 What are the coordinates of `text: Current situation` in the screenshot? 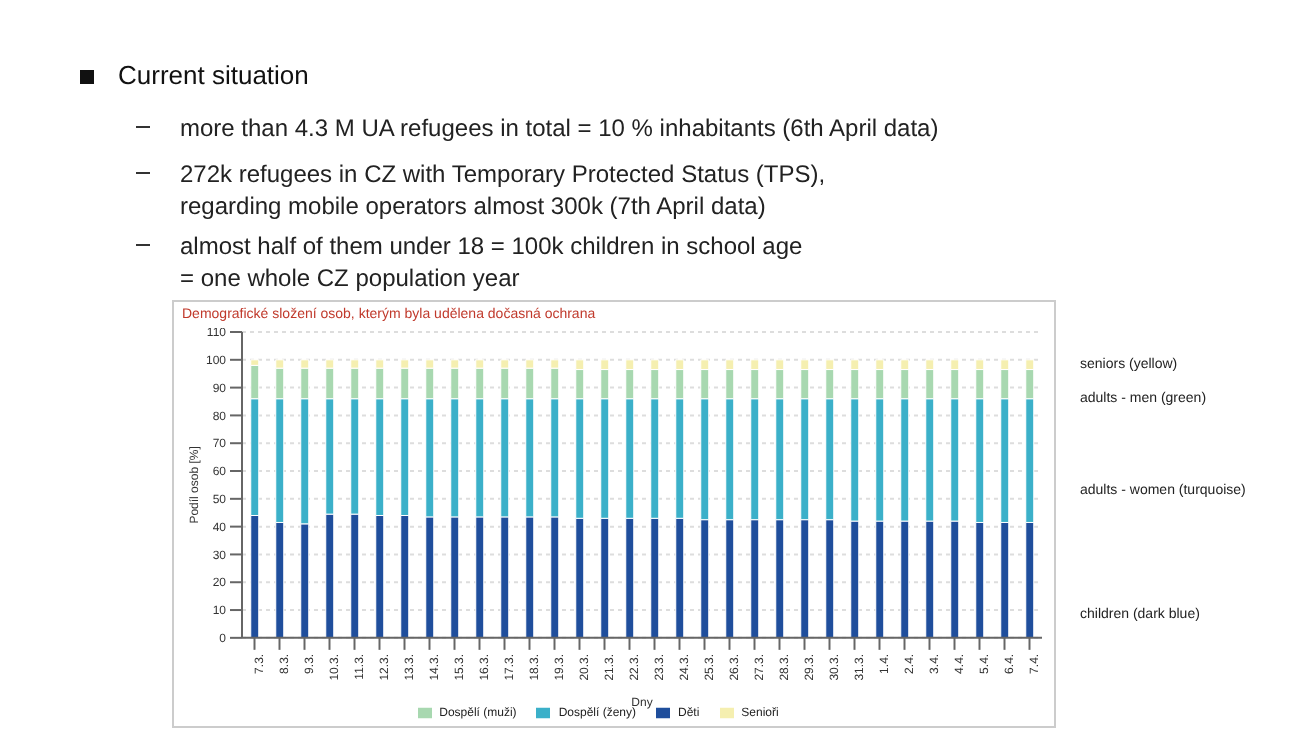 It's located at (212, 75).